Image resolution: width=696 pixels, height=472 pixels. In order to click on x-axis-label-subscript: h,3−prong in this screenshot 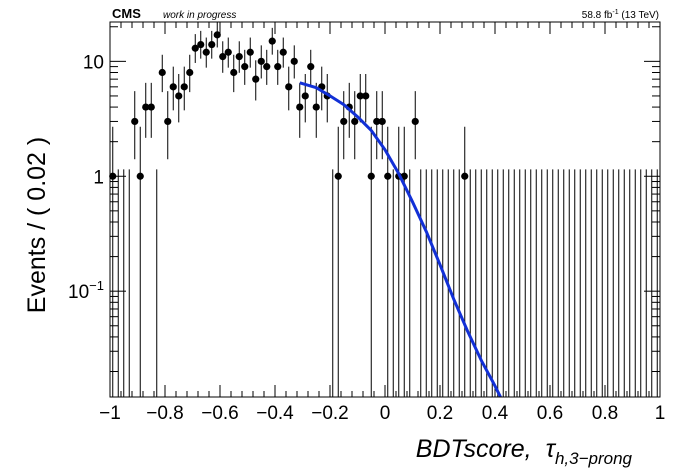, I will do `click(594, 458)`.